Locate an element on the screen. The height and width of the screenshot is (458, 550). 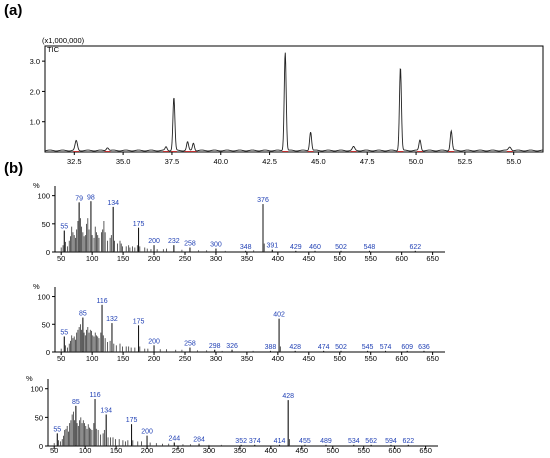
spectrum-2-x-tick-label: 650 is located at coordinates (432, 358).